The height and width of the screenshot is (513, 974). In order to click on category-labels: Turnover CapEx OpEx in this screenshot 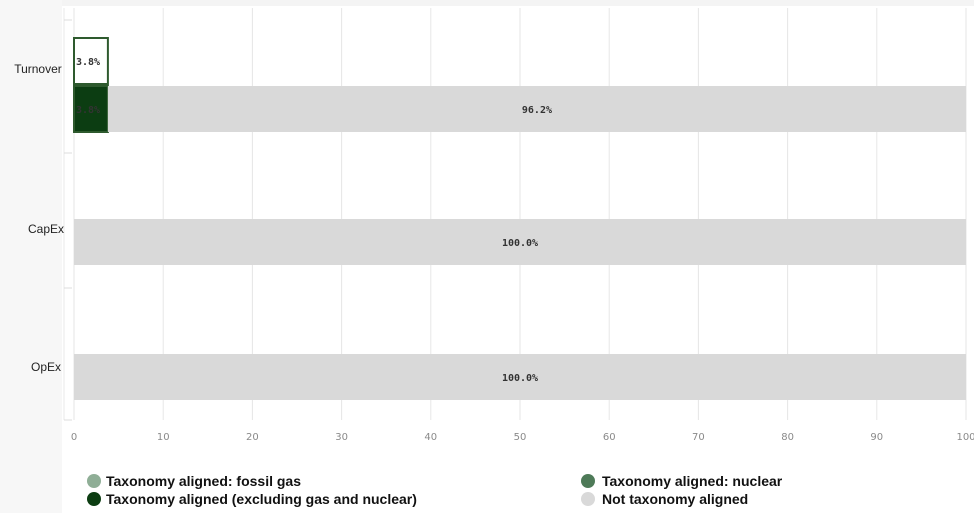, I will do `click(39, 218)`.